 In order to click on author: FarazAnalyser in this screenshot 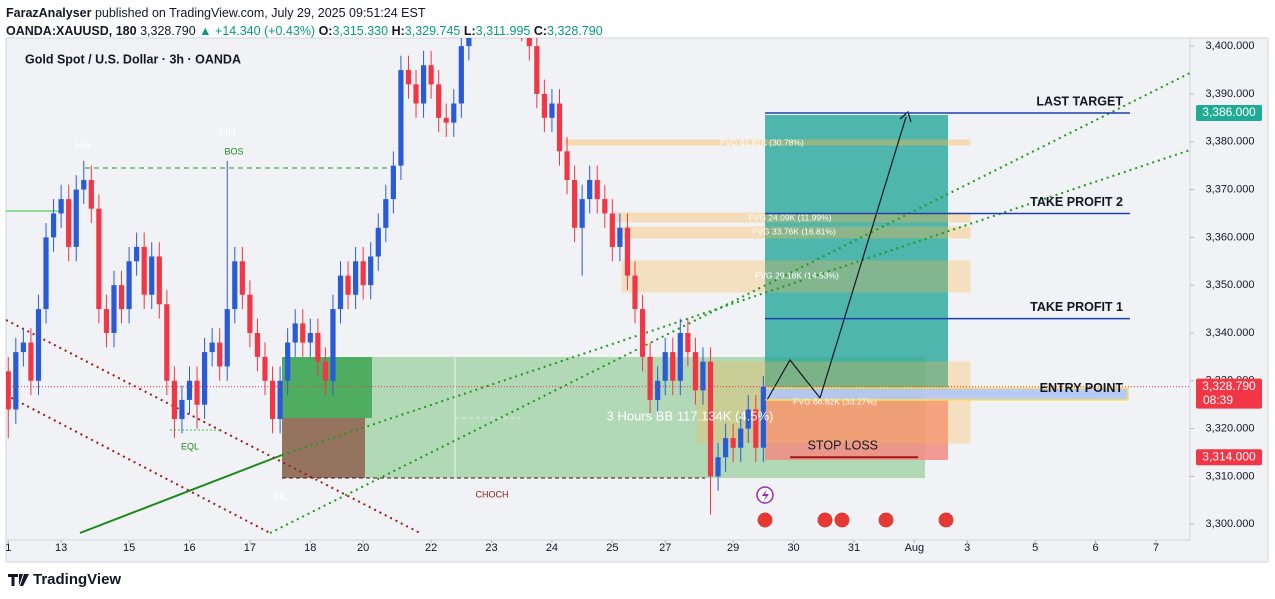, I will do `click(49, 13)`.